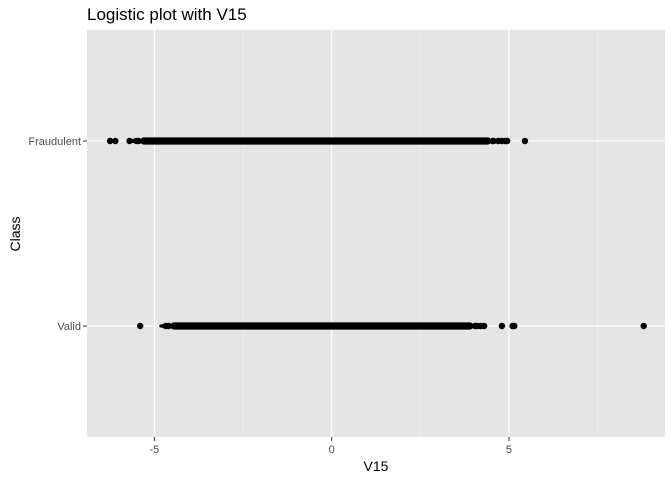  Describe the element at coordinates (54, 142) in the screenshot. I see `y-tick-label: Fraudulent` at that location.